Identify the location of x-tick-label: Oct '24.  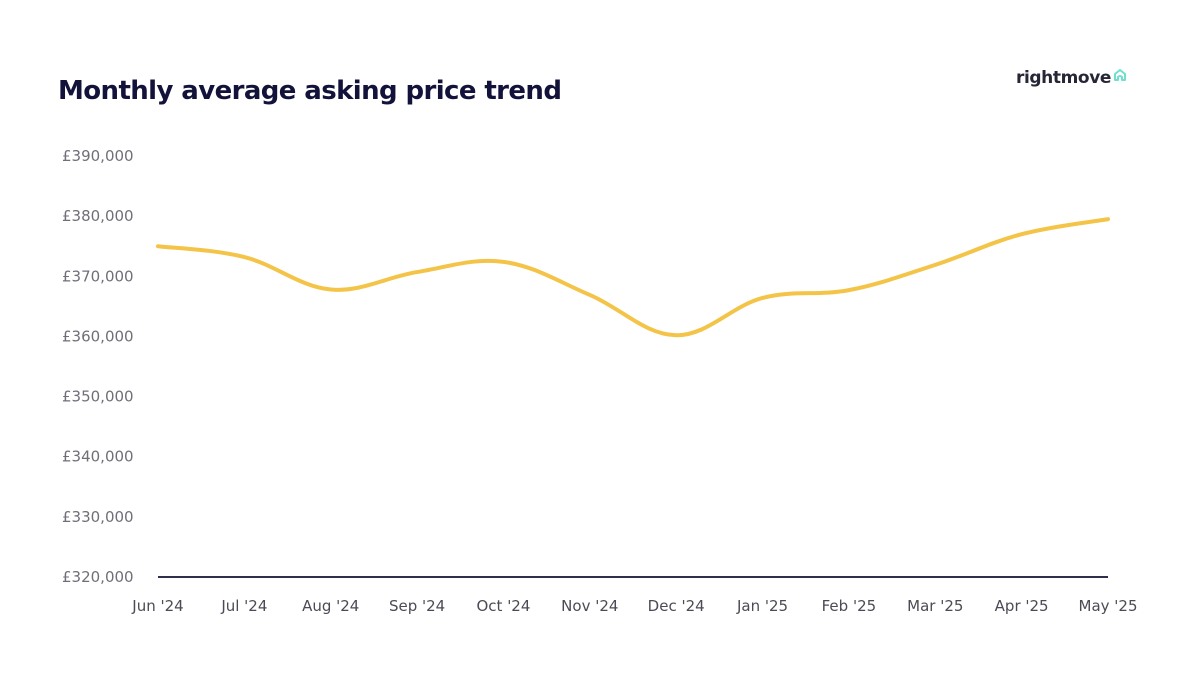
(503, 606).